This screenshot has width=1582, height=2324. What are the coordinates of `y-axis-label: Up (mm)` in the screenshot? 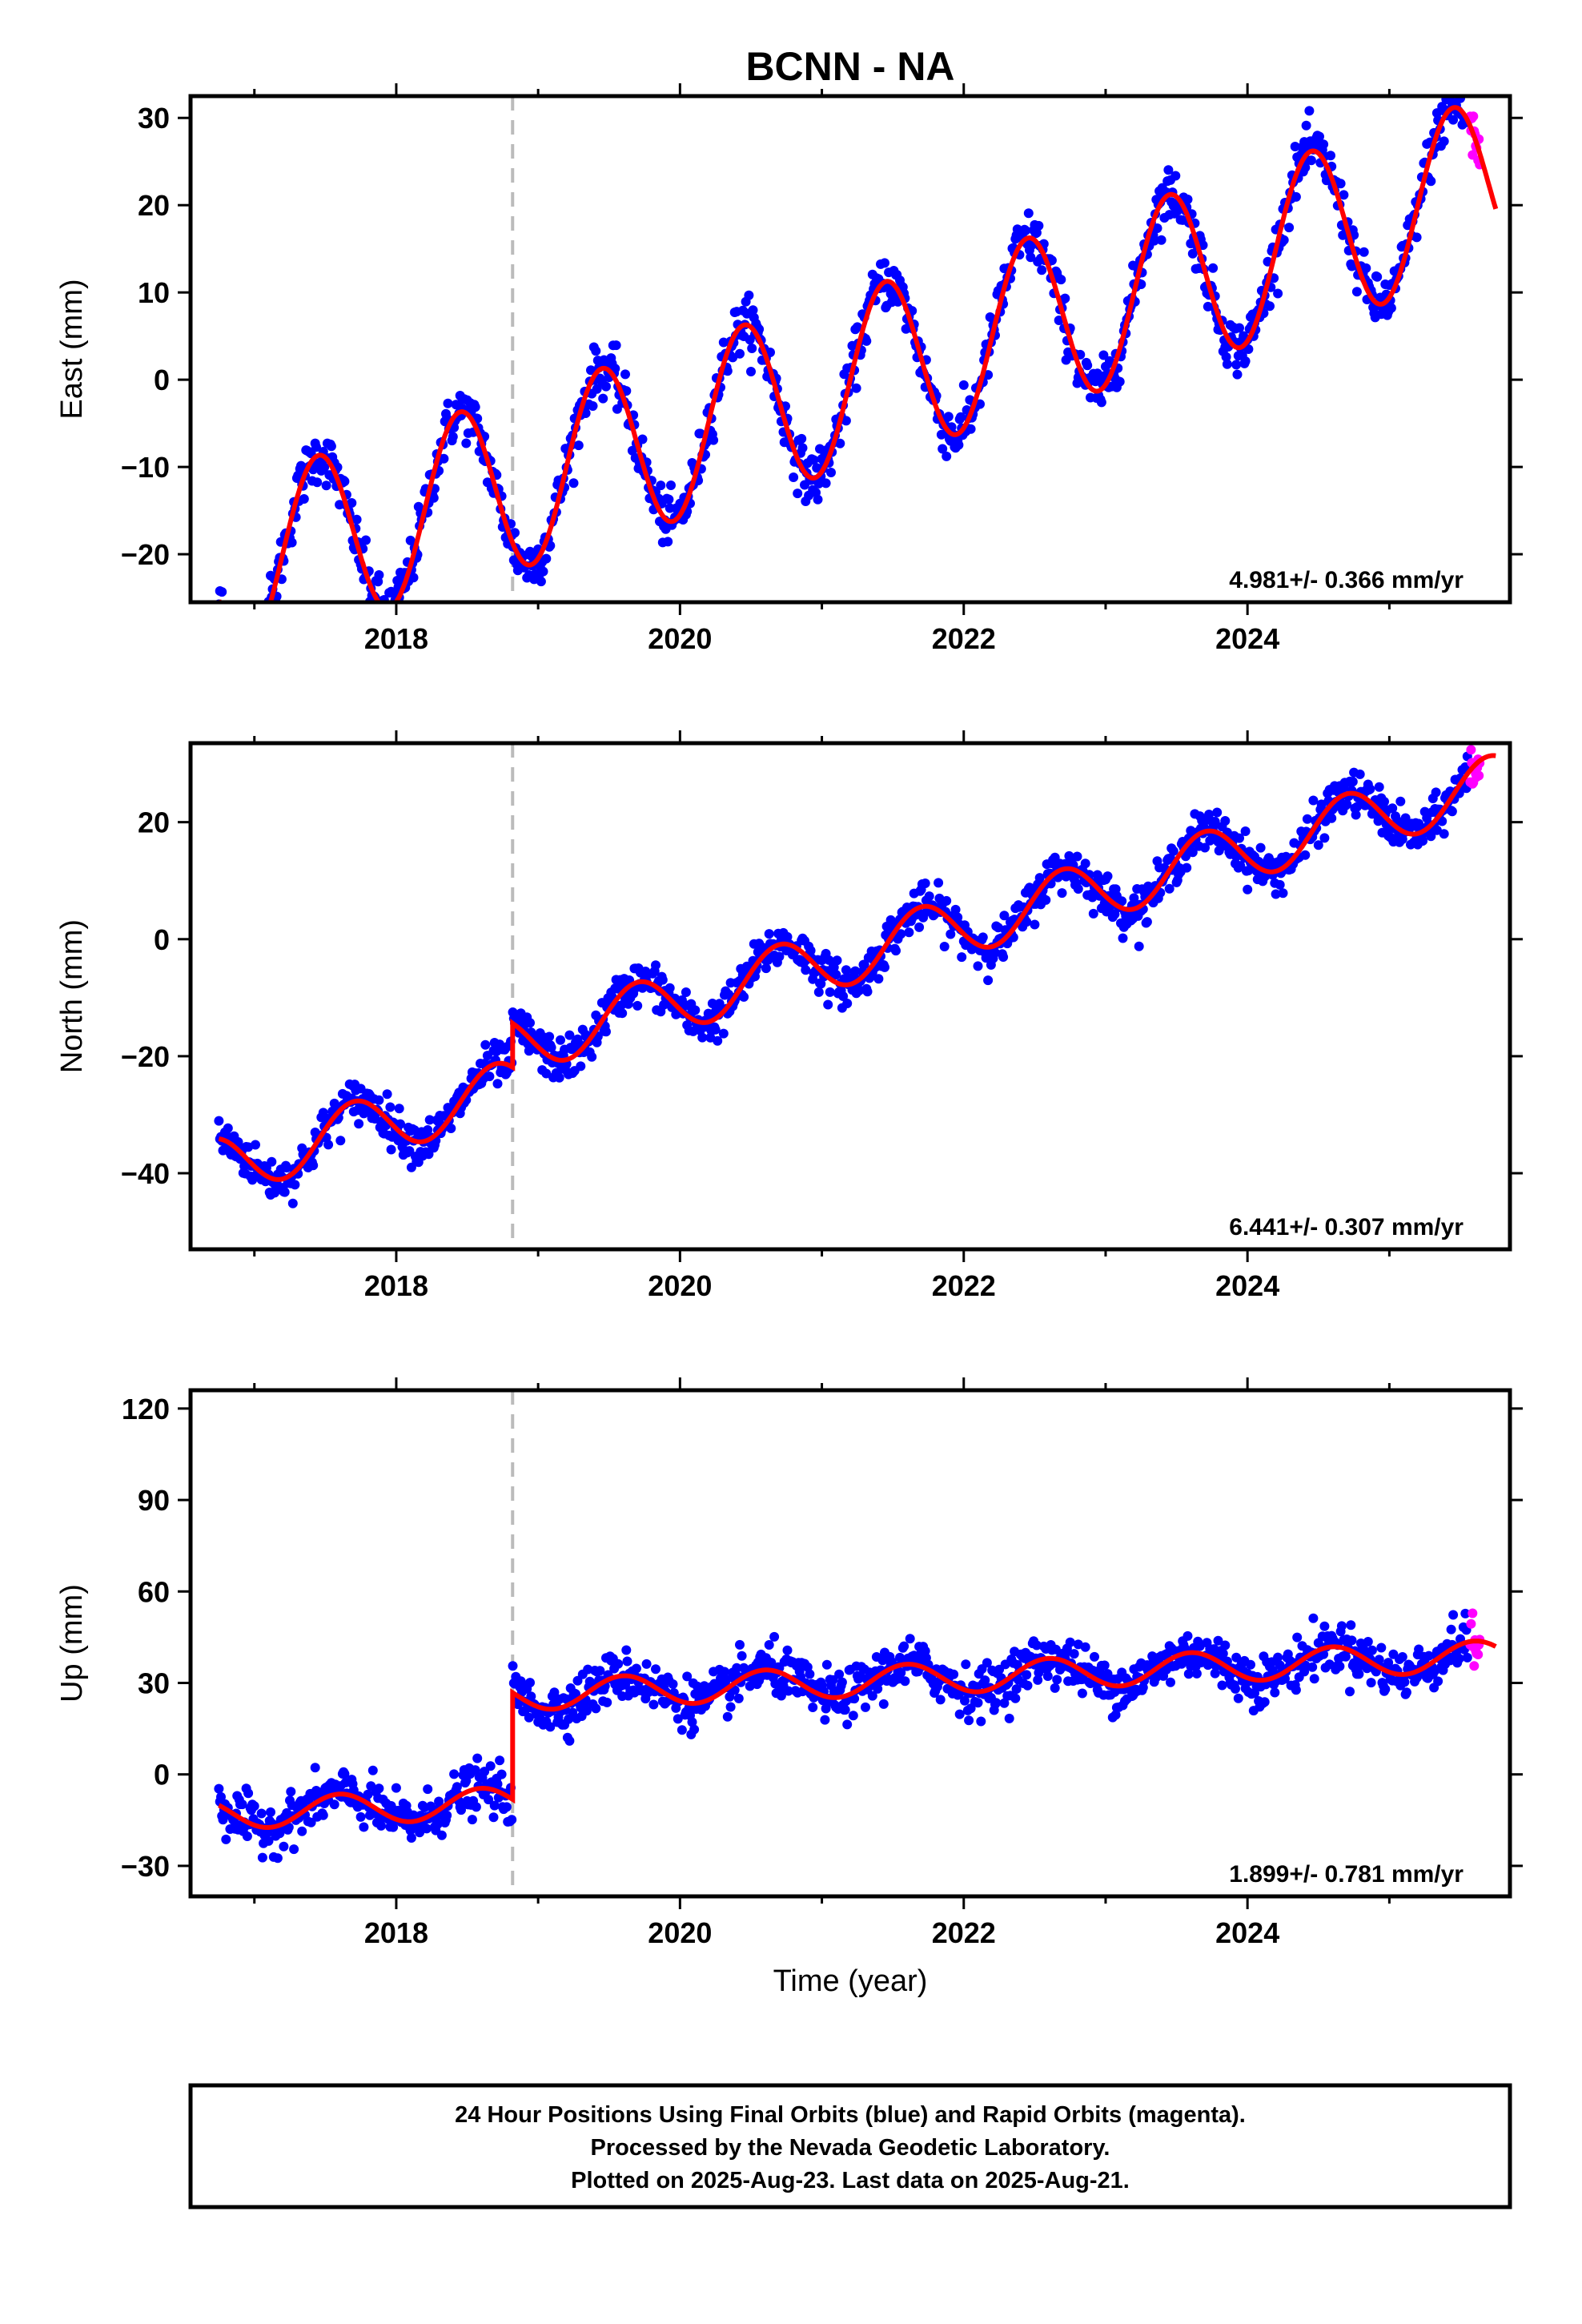 It's located at (72, 1644).